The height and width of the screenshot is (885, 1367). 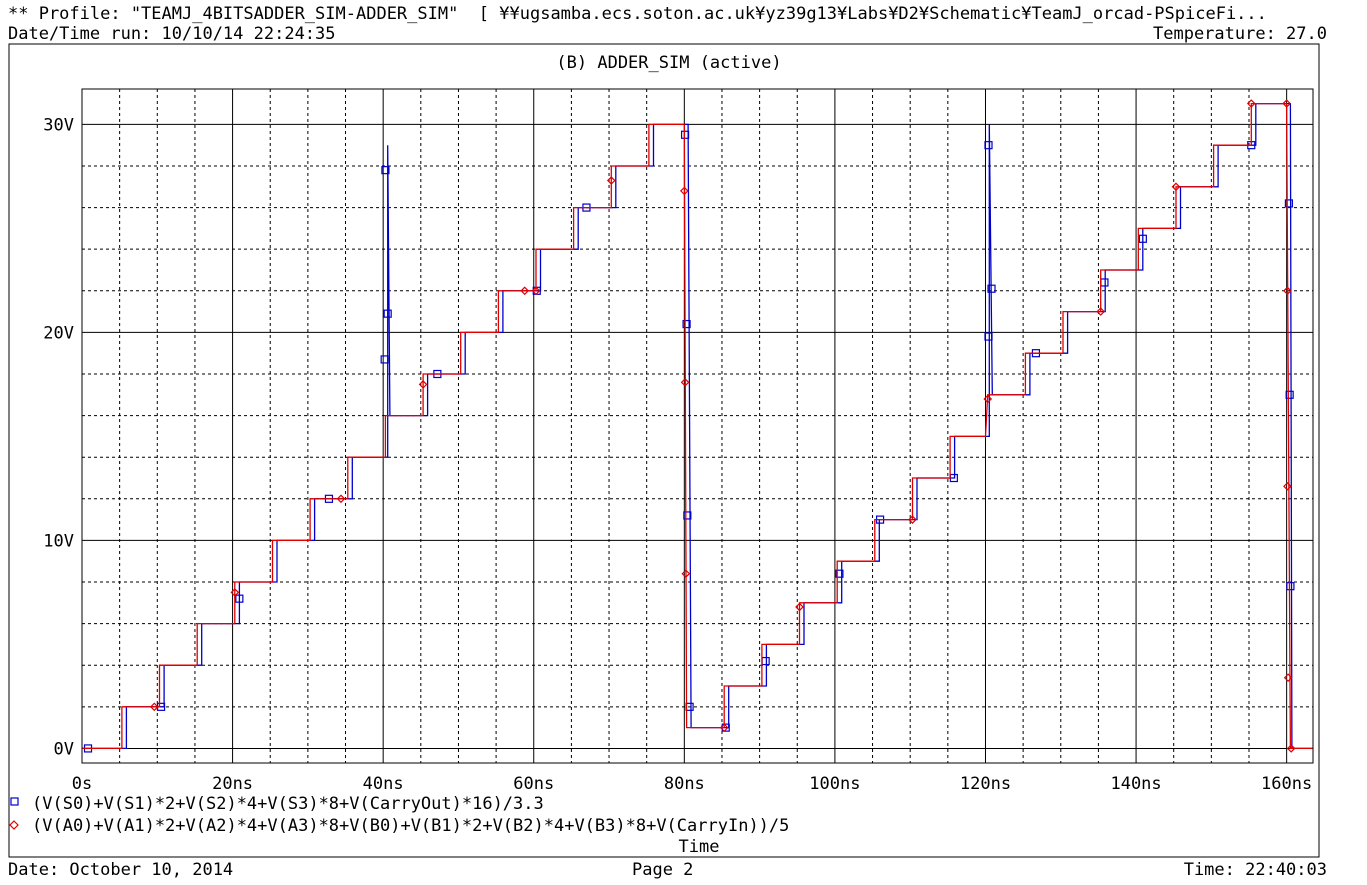 I want to click on x-tick-label: 40ns, so click(x=383, y=784).